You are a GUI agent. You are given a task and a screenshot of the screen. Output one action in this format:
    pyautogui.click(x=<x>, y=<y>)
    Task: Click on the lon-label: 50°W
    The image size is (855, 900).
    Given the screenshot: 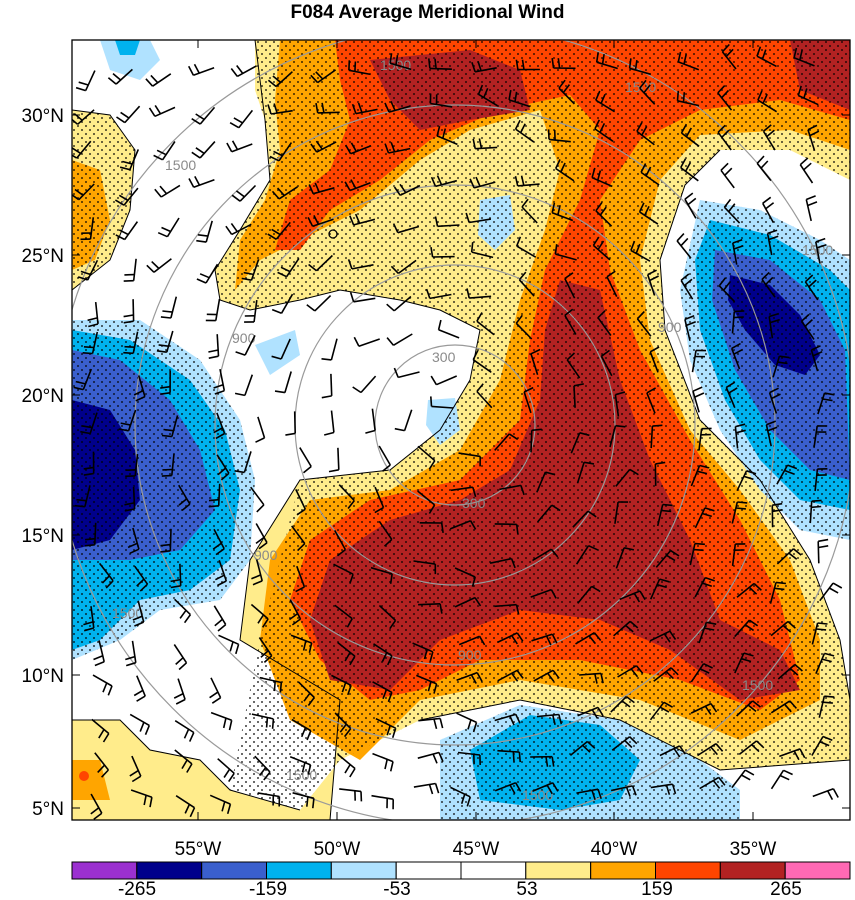 What is the action you would take?
    pyautogui.click(x=337, y=849)
    